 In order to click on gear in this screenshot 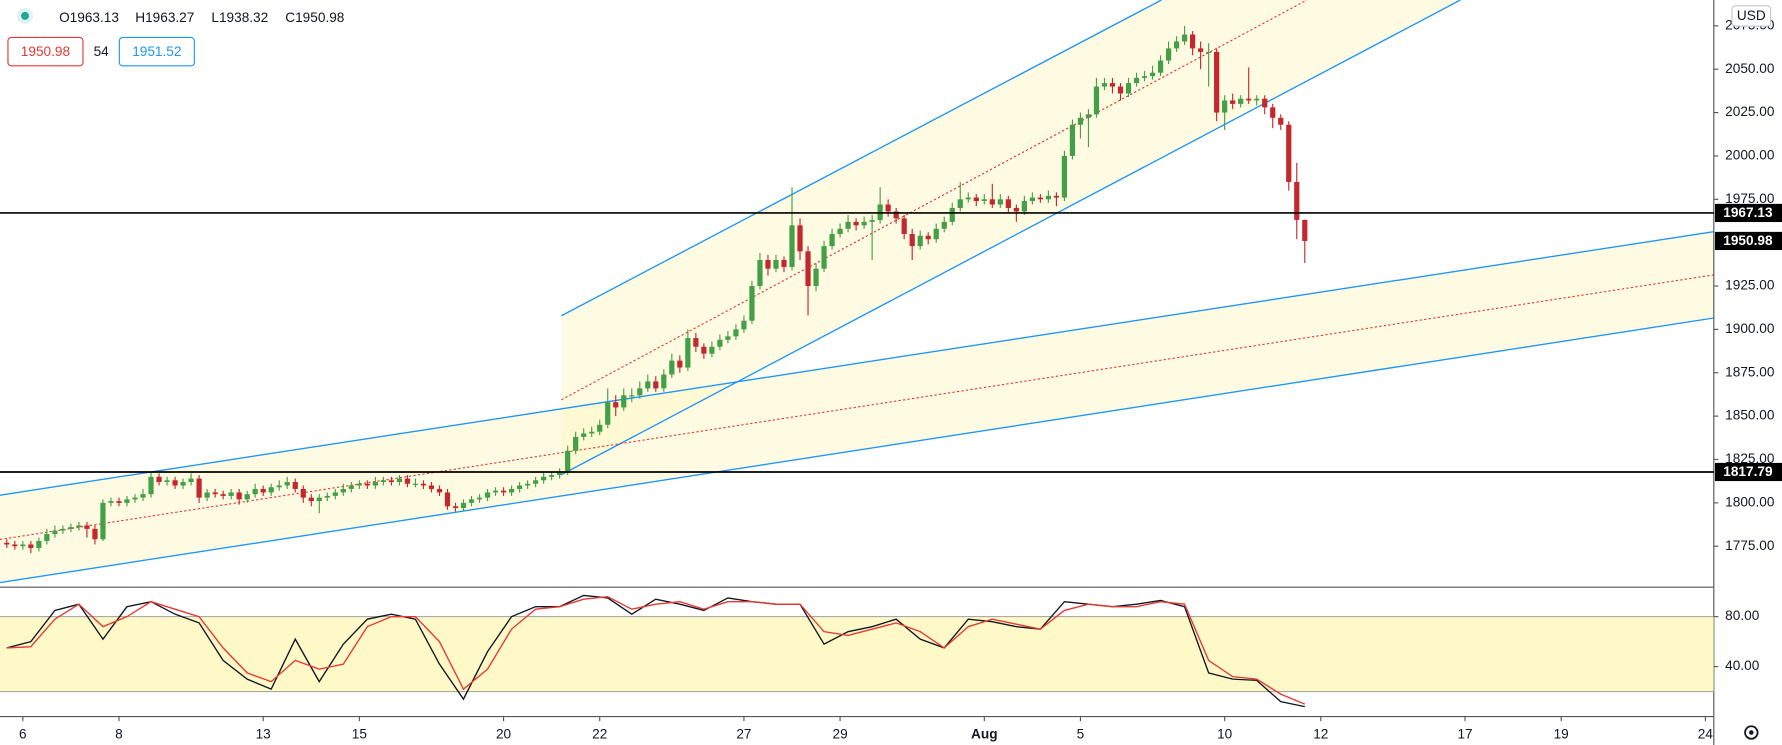, I will do `click(1751, 732)`.